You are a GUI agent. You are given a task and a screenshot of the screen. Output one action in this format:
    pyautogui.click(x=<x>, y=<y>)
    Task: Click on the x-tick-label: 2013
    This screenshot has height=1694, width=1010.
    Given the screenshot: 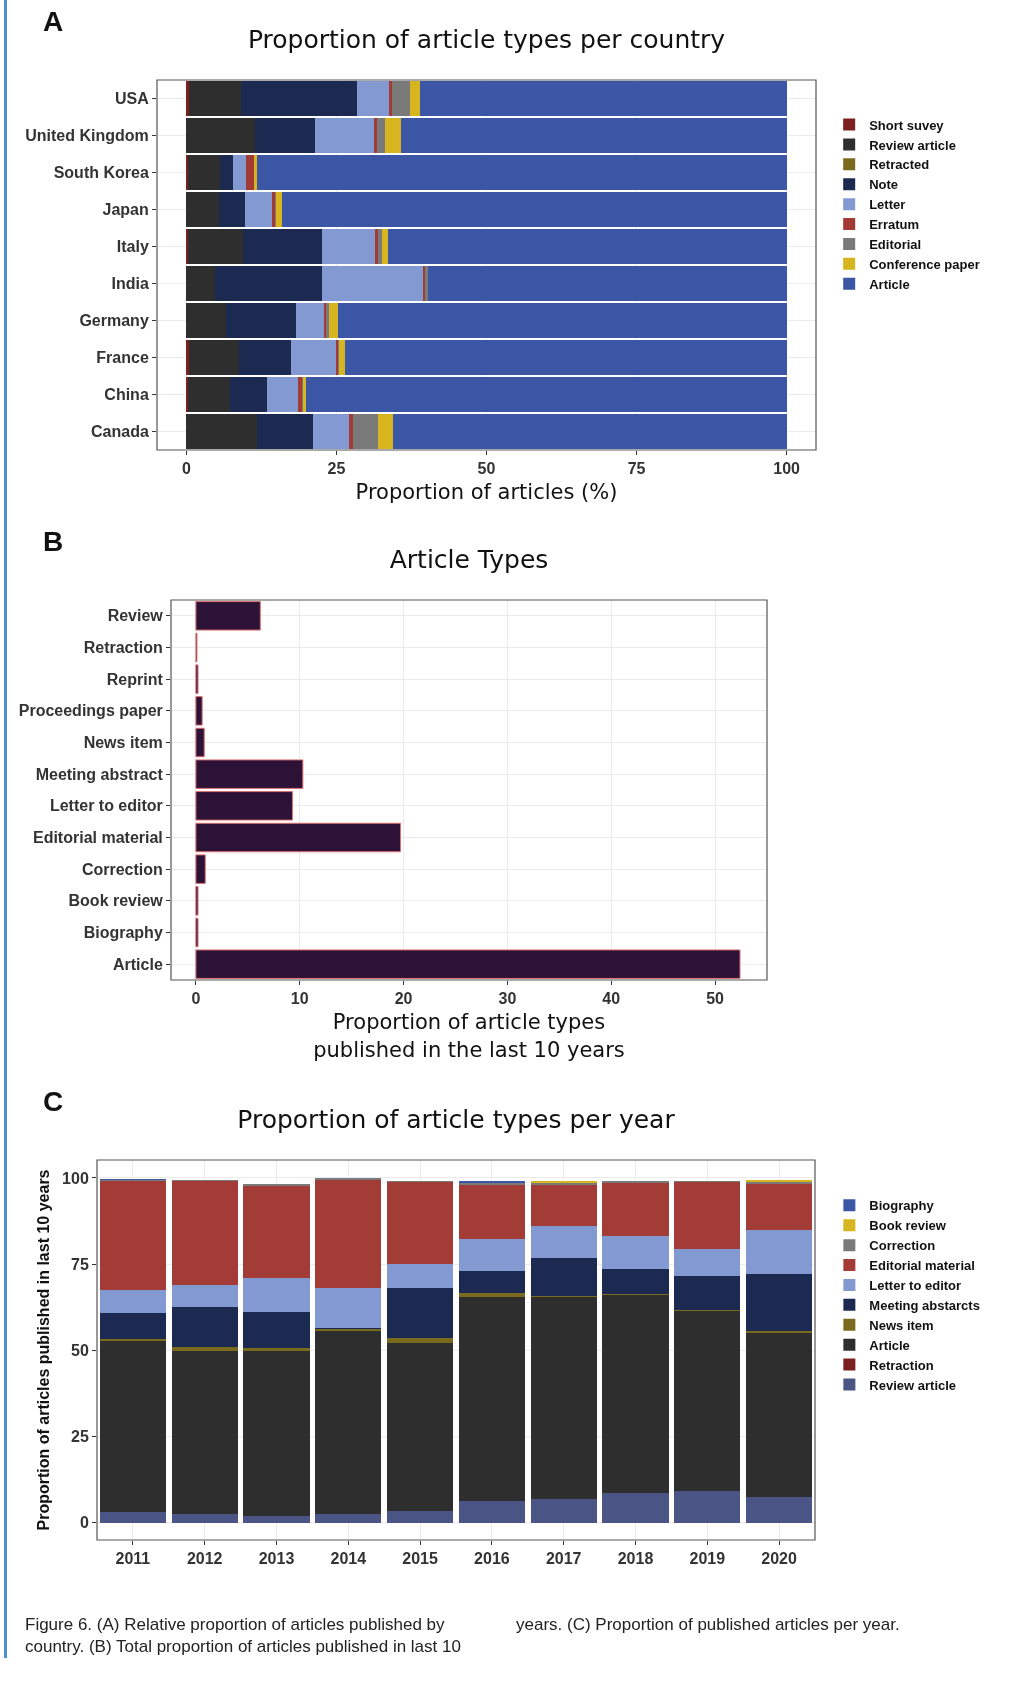 What is the action you would take?
    pyautogui.click(x=276, y=1559)
    